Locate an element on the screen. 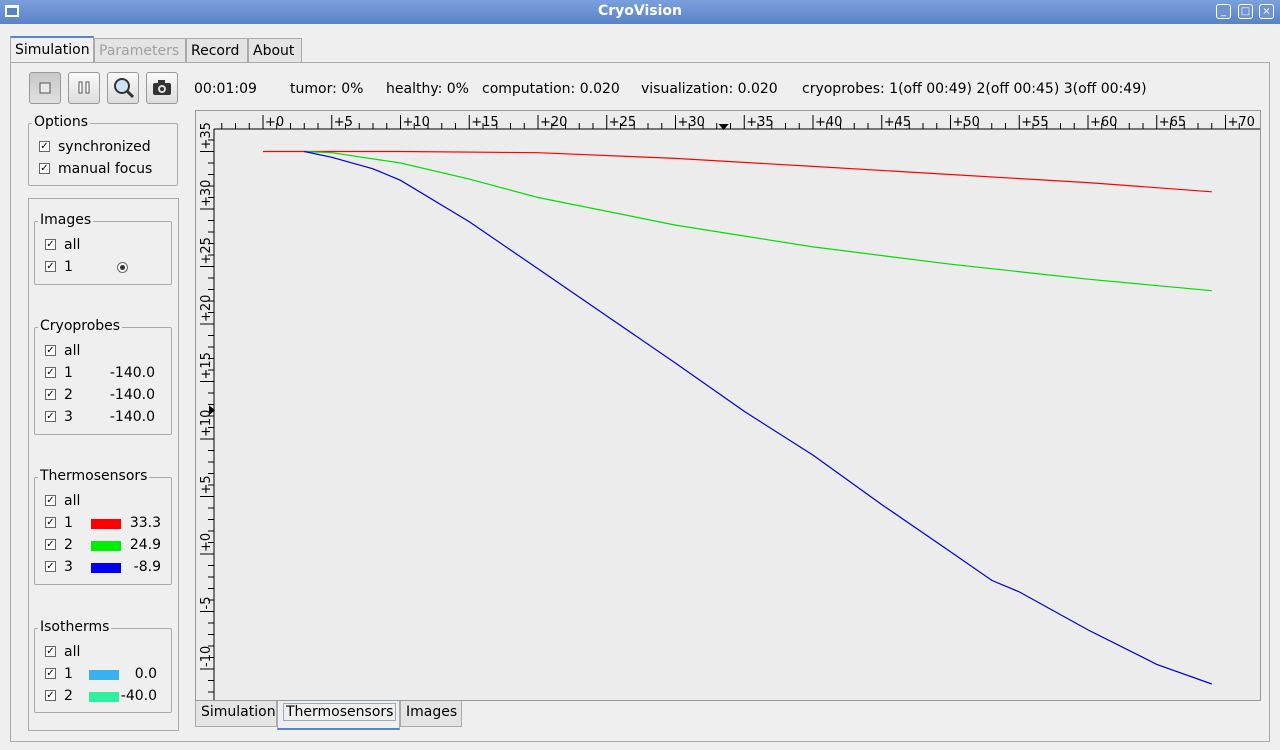  images-group: Images ✓ all ✓ 1 is located at coordinates (103, 248).